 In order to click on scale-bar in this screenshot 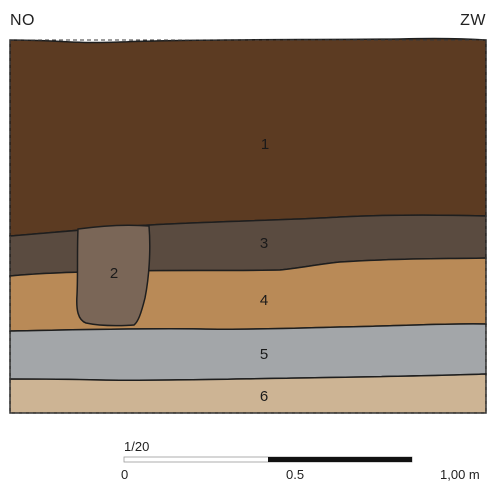, I will do `click(268, 459)`.